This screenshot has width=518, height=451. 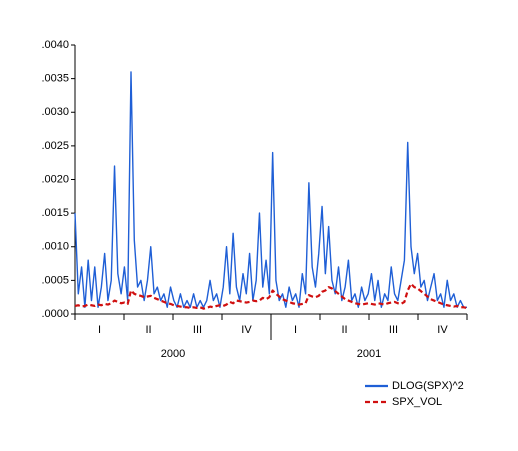 I want to click on y-tick-label: .0020, so click(x=55, y=179).